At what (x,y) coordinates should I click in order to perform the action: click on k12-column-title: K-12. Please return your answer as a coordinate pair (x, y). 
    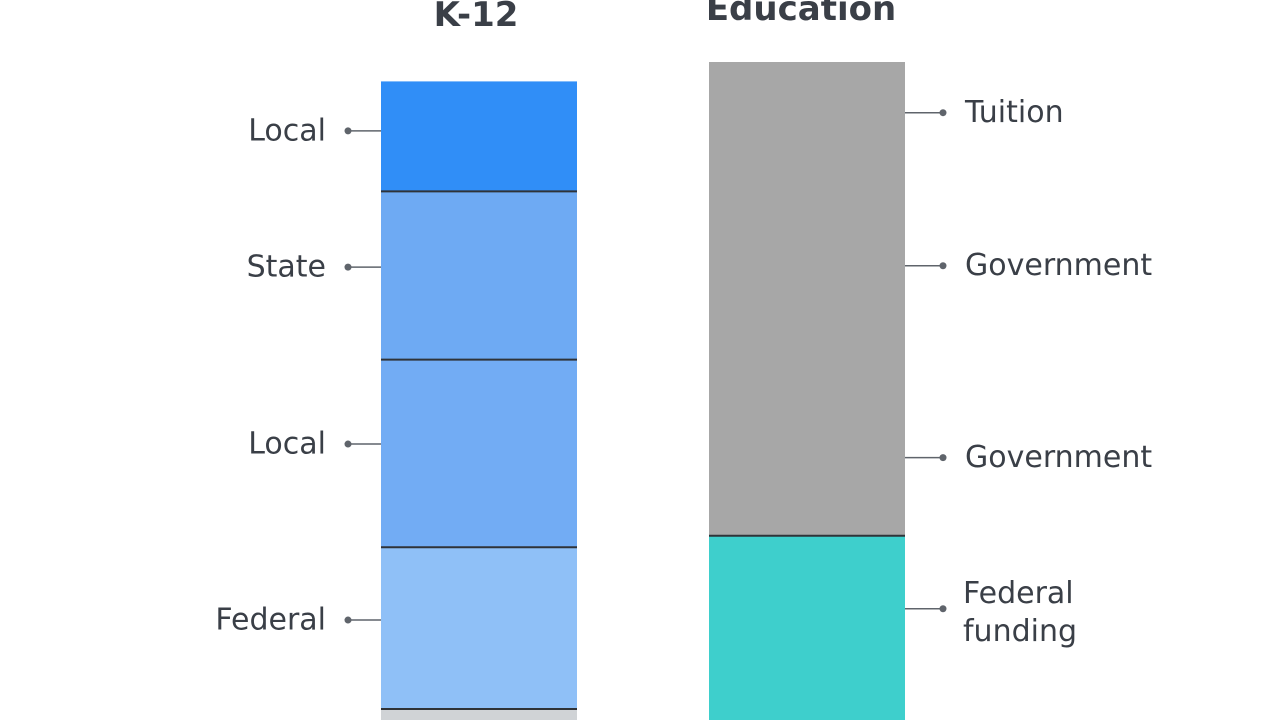
    Looking at the image, I should click on (476, 17).